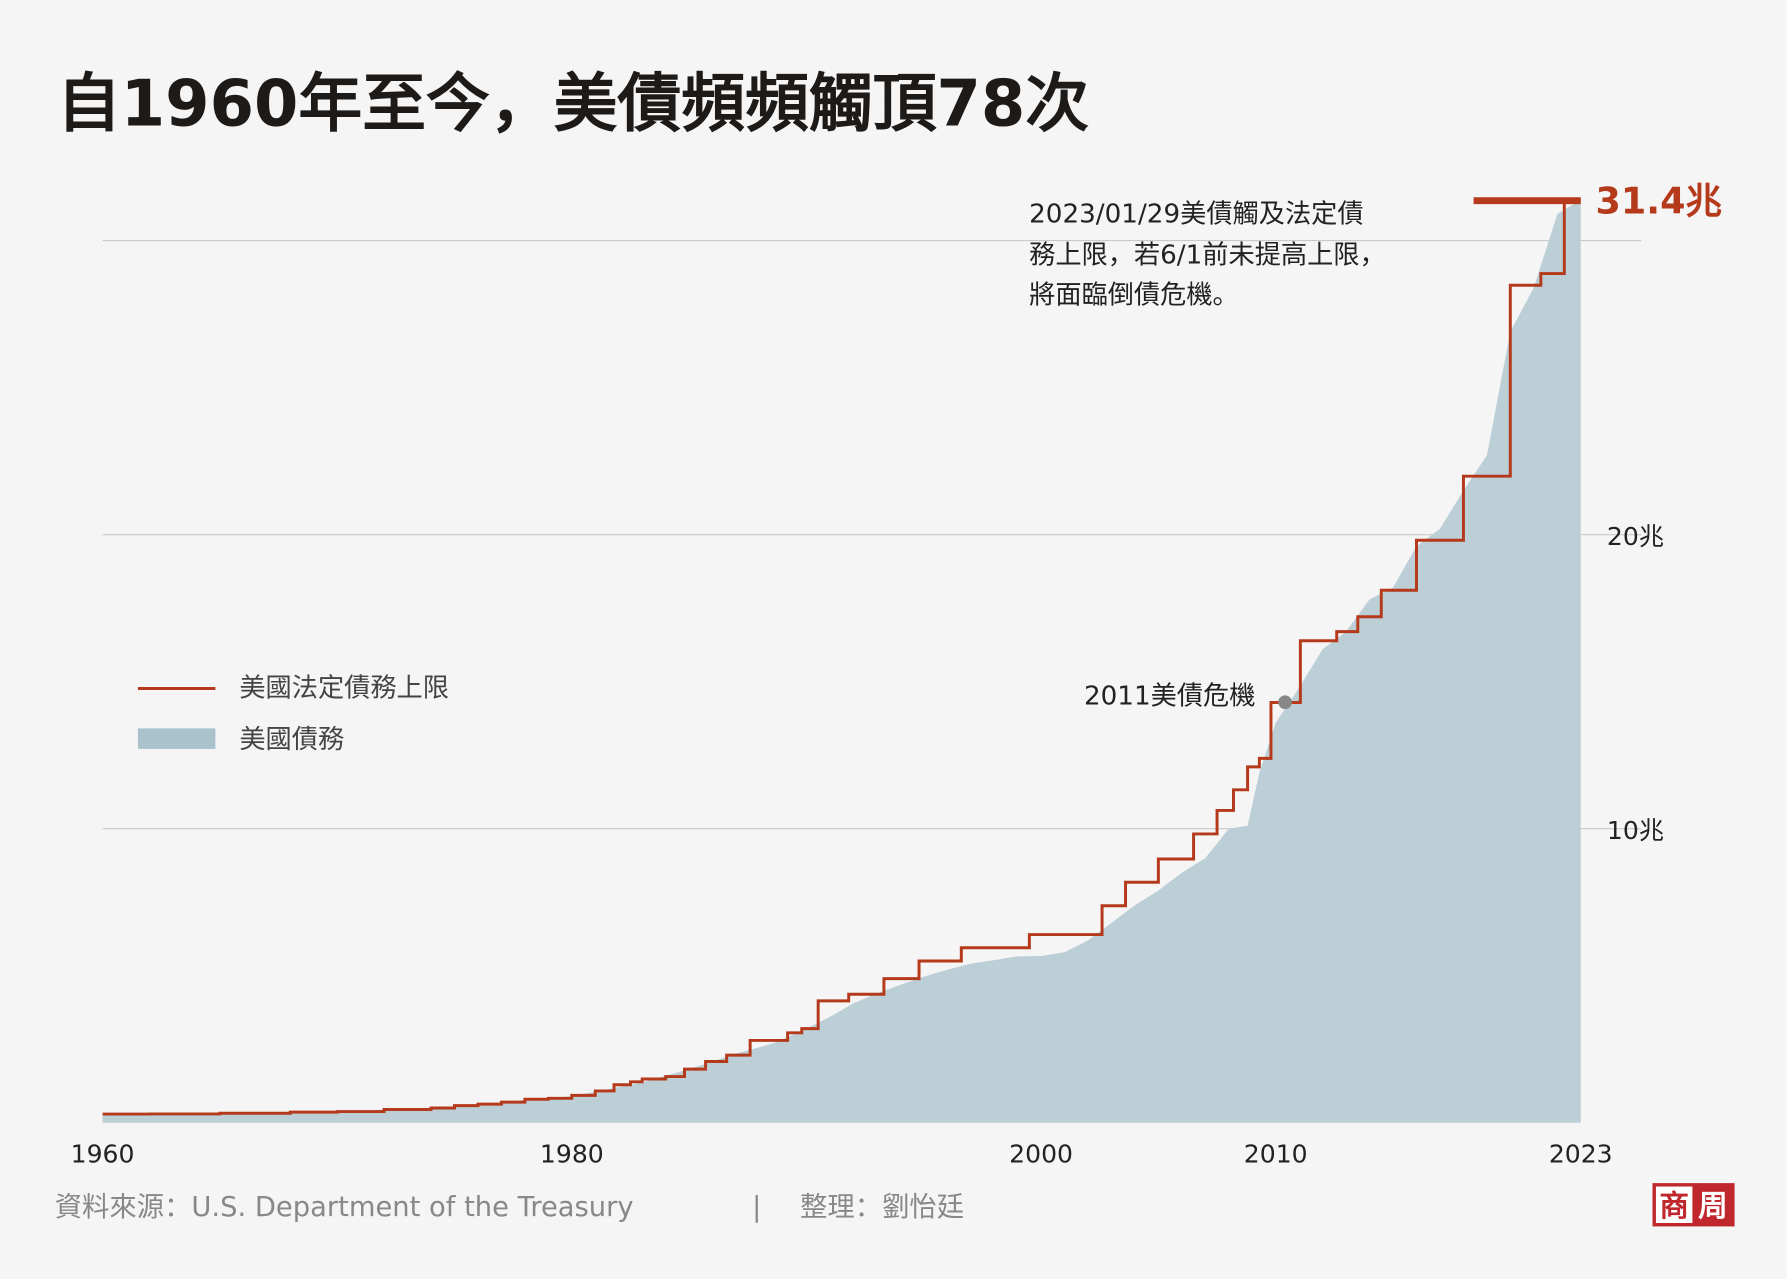  Describe the element at coordinates (293, 714) in the screenshot. I see `legend: 美國法定債務上限 美國債務` at that location.